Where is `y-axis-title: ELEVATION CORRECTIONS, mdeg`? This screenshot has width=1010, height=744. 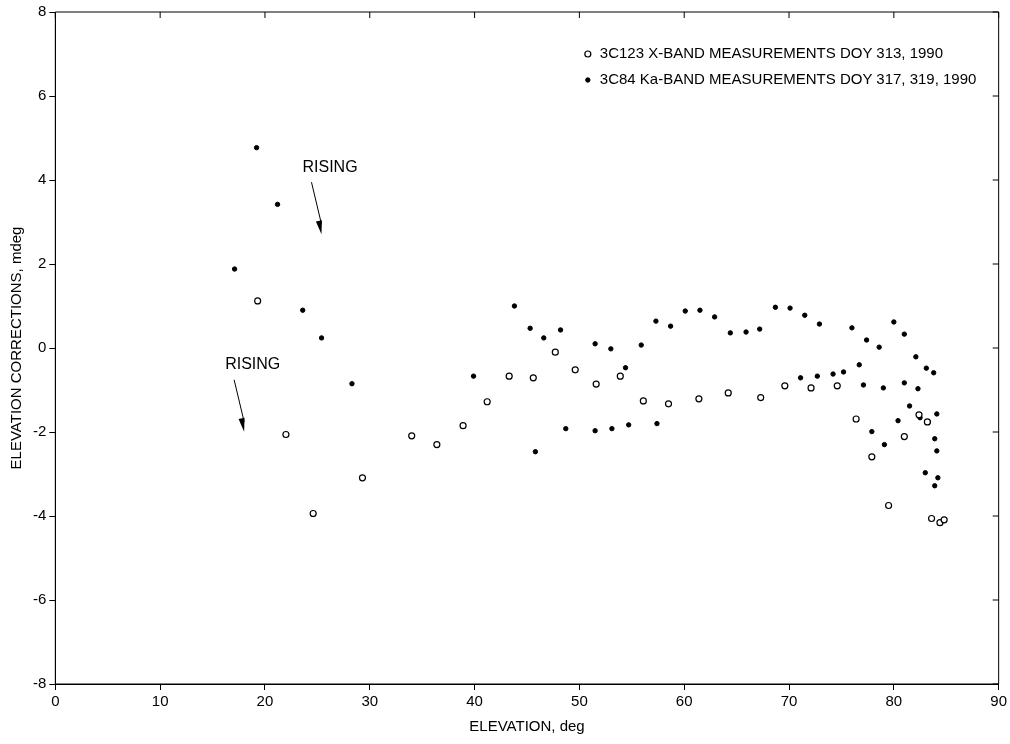
y-axis-title: ELEVATION CORRECTIONS, mdeg is located at coordinates (16, 348).